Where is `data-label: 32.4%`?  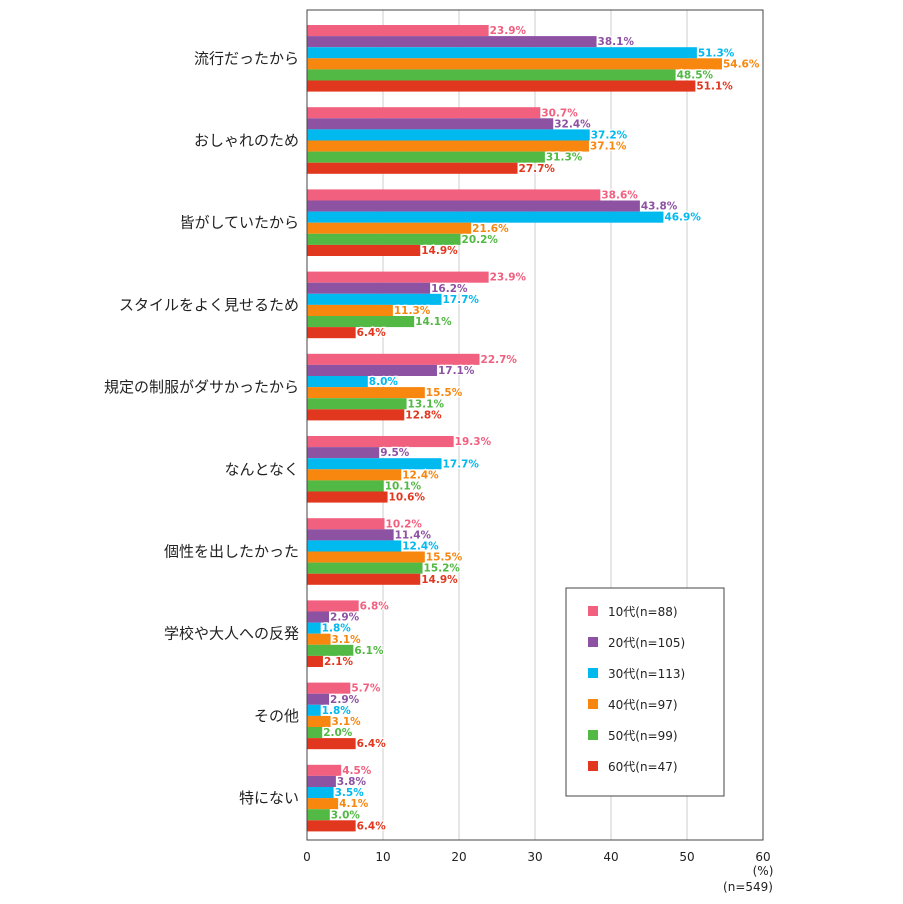
data-label: 32.4% is located at coordinates (572, 124).